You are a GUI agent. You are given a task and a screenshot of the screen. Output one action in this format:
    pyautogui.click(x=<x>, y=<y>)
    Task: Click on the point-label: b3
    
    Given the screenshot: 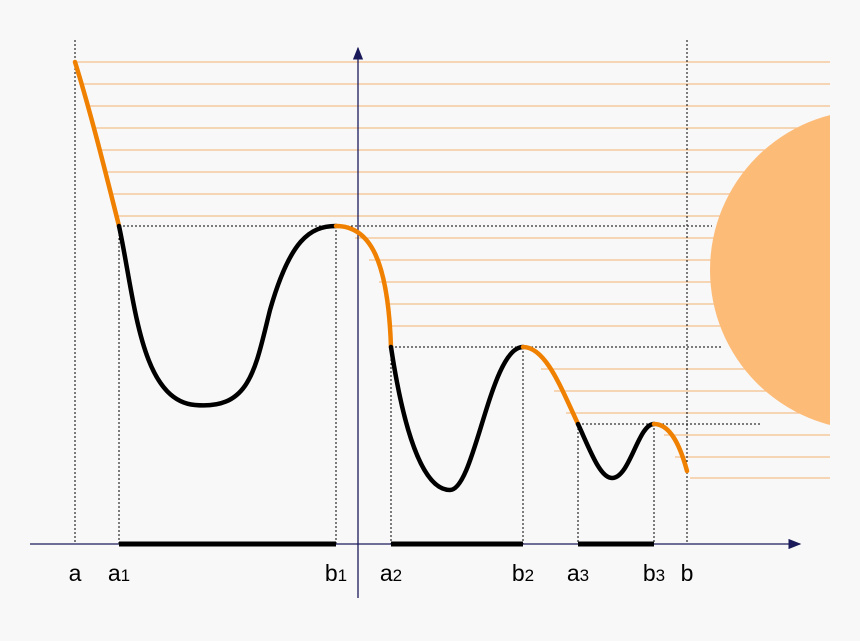 What is the action you would take?
    pyautogui.click(x=654, y=573)
    